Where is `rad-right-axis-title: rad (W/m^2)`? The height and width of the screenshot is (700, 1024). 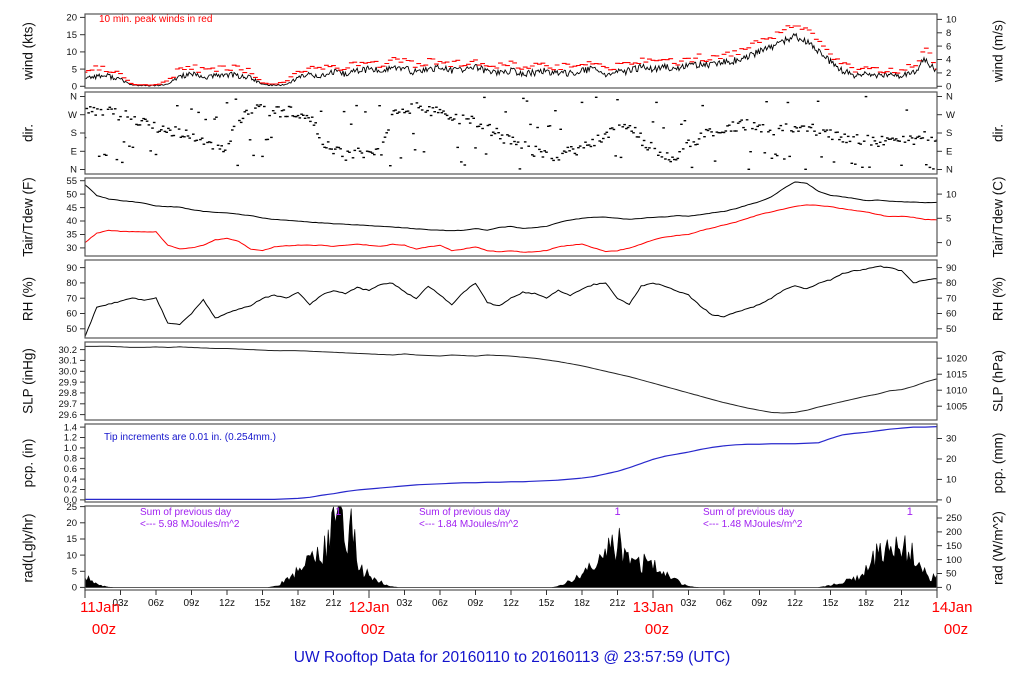 rad-right-axis-title: rad (W/m^2) is located at coordinates (998, 548).